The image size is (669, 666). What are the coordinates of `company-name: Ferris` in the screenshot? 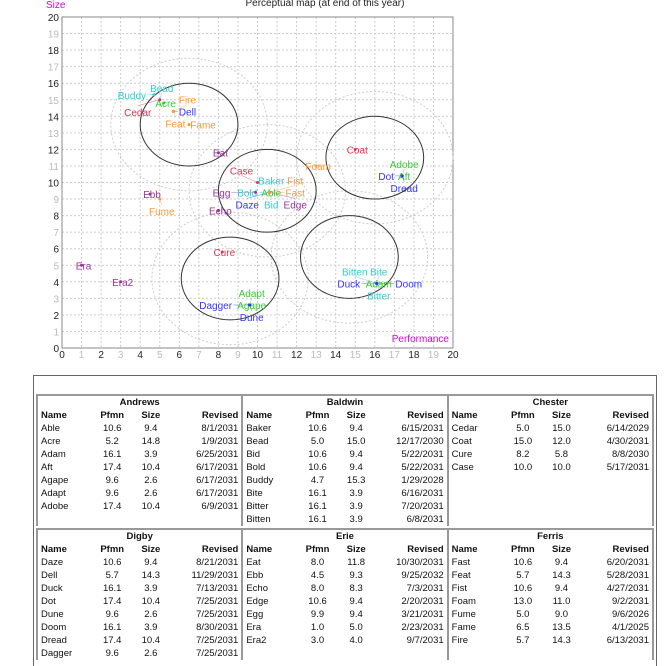 It's located at (550, 536).